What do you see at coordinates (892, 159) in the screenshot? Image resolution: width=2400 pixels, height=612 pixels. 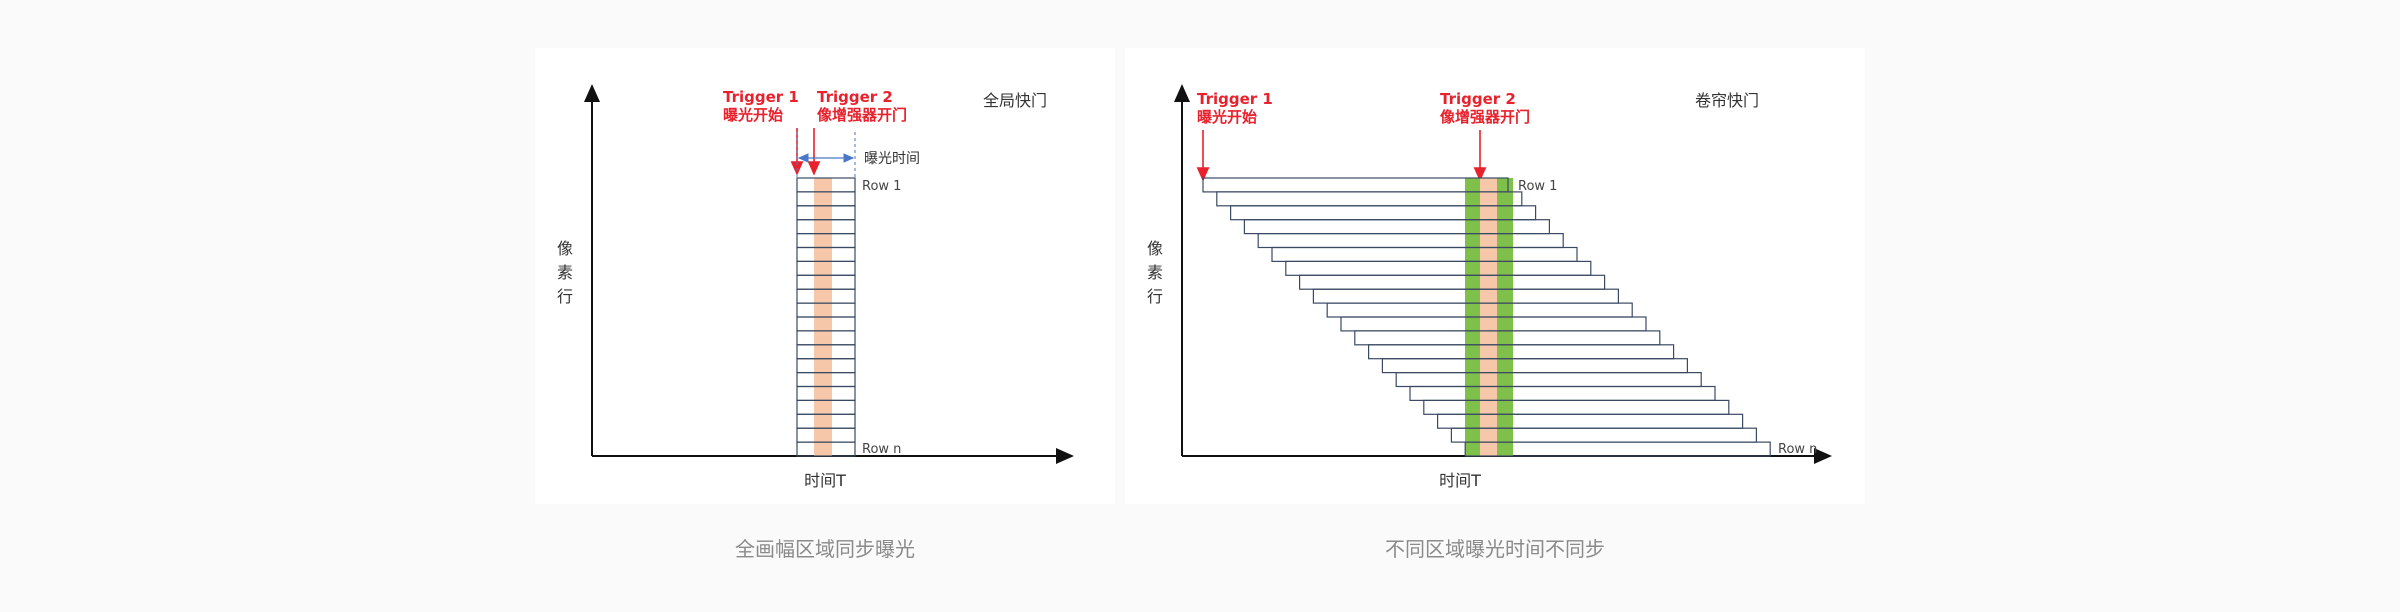 I see `exposure-time-label: 曝光时间` at bounding box center [892, 159].